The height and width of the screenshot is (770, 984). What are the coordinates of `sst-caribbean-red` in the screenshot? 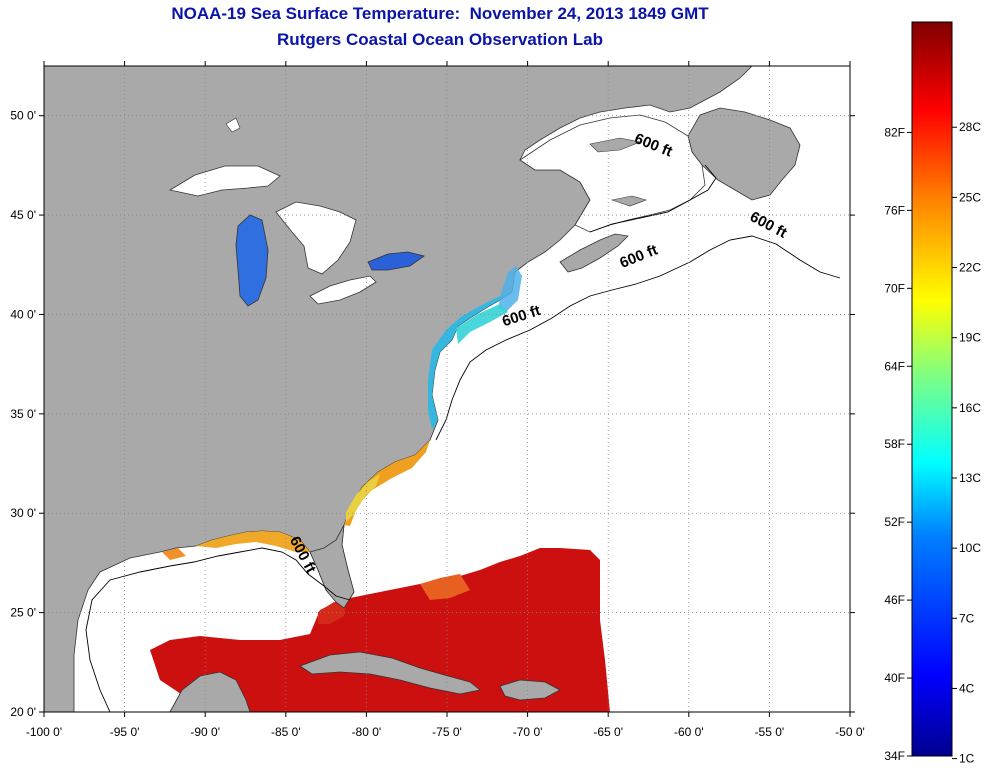 It's located at (380, 630).